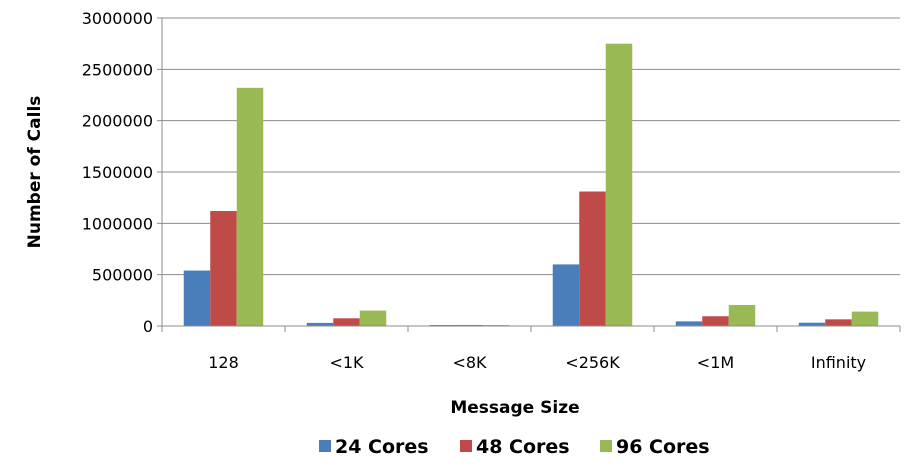 The height and width of the screenshot is (465, 906). What do you see at coordinates (838, 362) in the screenshot?
I see `x-tick-label: Infinity` at bounding box center [838, 362].